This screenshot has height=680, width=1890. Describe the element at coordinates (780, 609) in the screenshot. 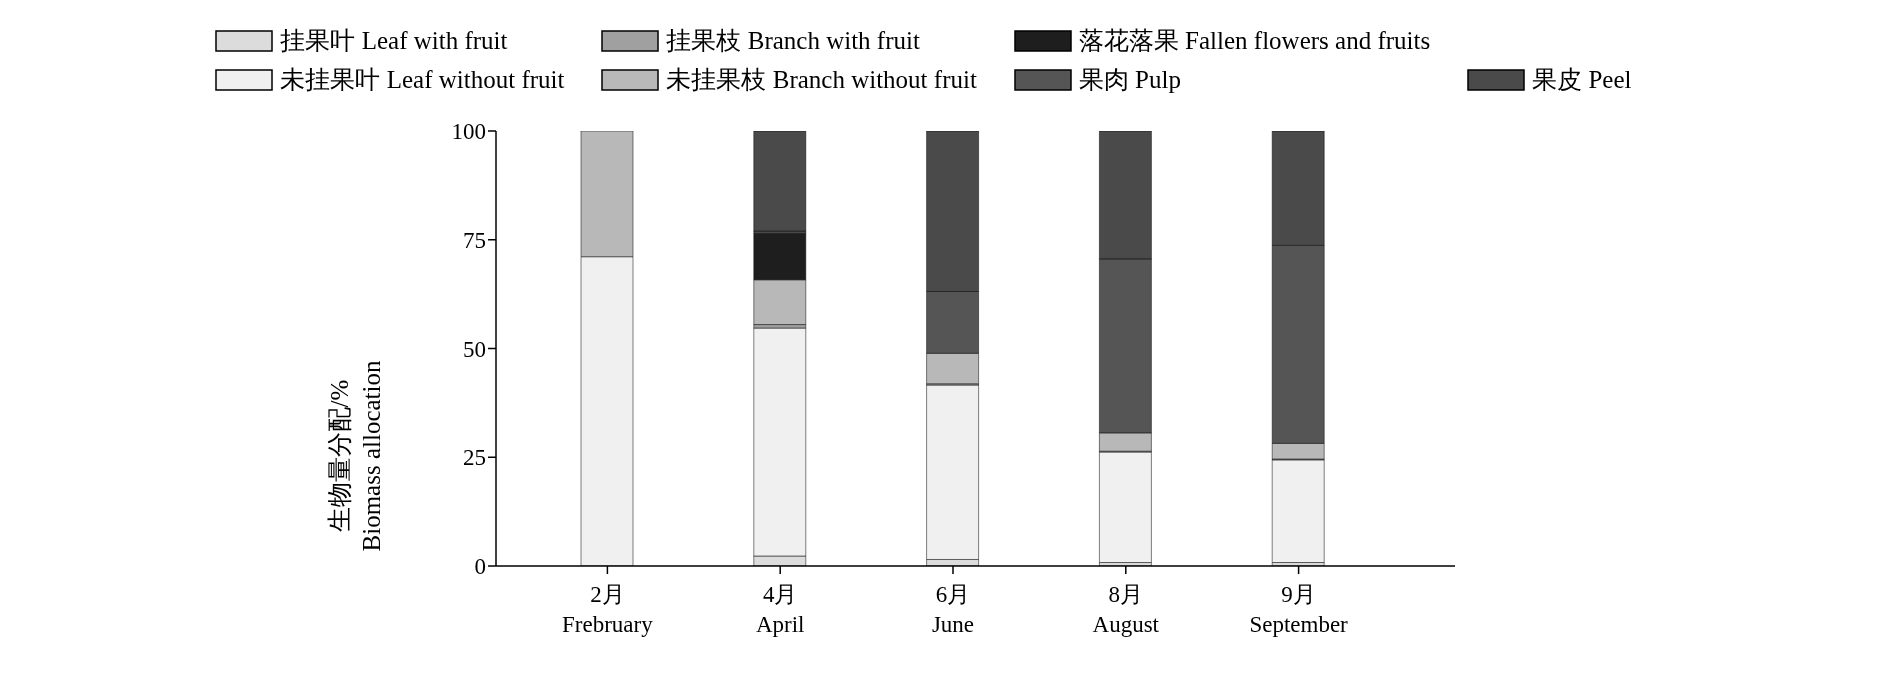

I see `x-tick-label: 4月 April` at that location.